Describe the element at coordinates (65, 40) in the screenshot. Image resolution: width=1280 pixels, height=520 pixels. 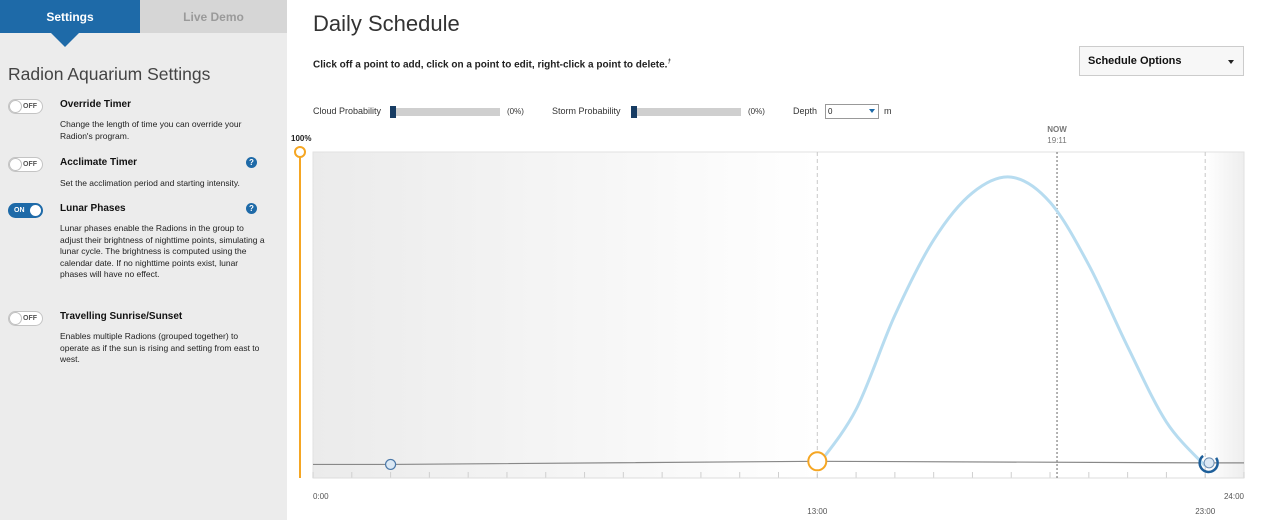
I see `active-tab-pointer` at that location.